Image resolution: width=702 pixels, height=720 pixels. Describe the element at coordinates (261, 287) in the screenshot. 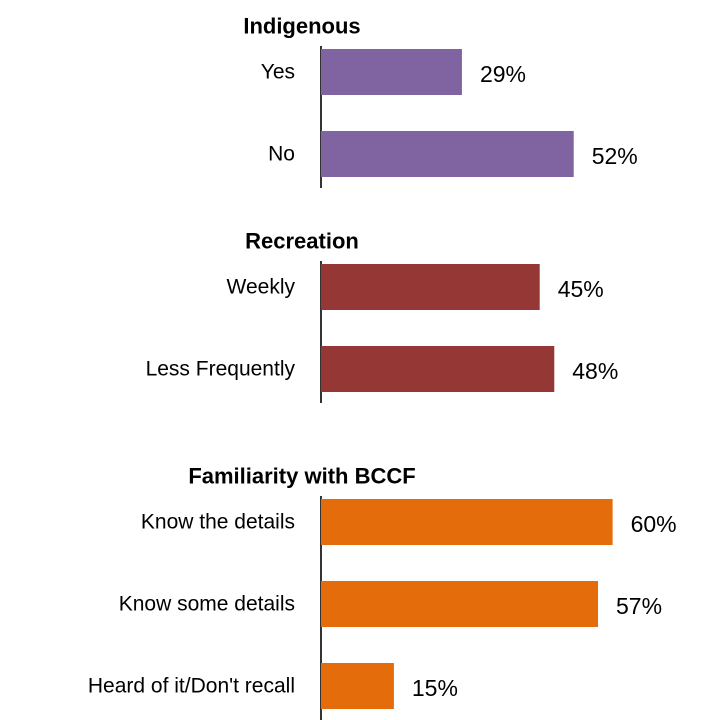

I see `category-label: Weekly` at that location.